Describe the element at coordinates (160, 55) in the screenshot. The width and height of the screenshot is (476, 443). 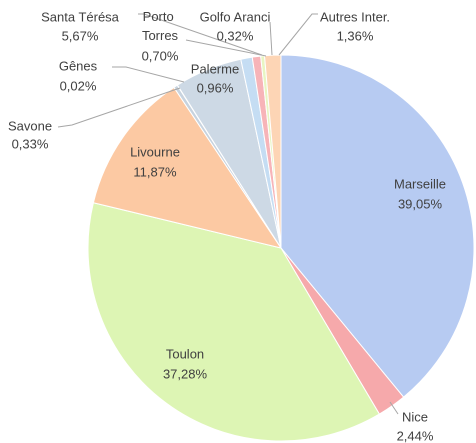
I see `slice-value-label: 0,70%` at that location.